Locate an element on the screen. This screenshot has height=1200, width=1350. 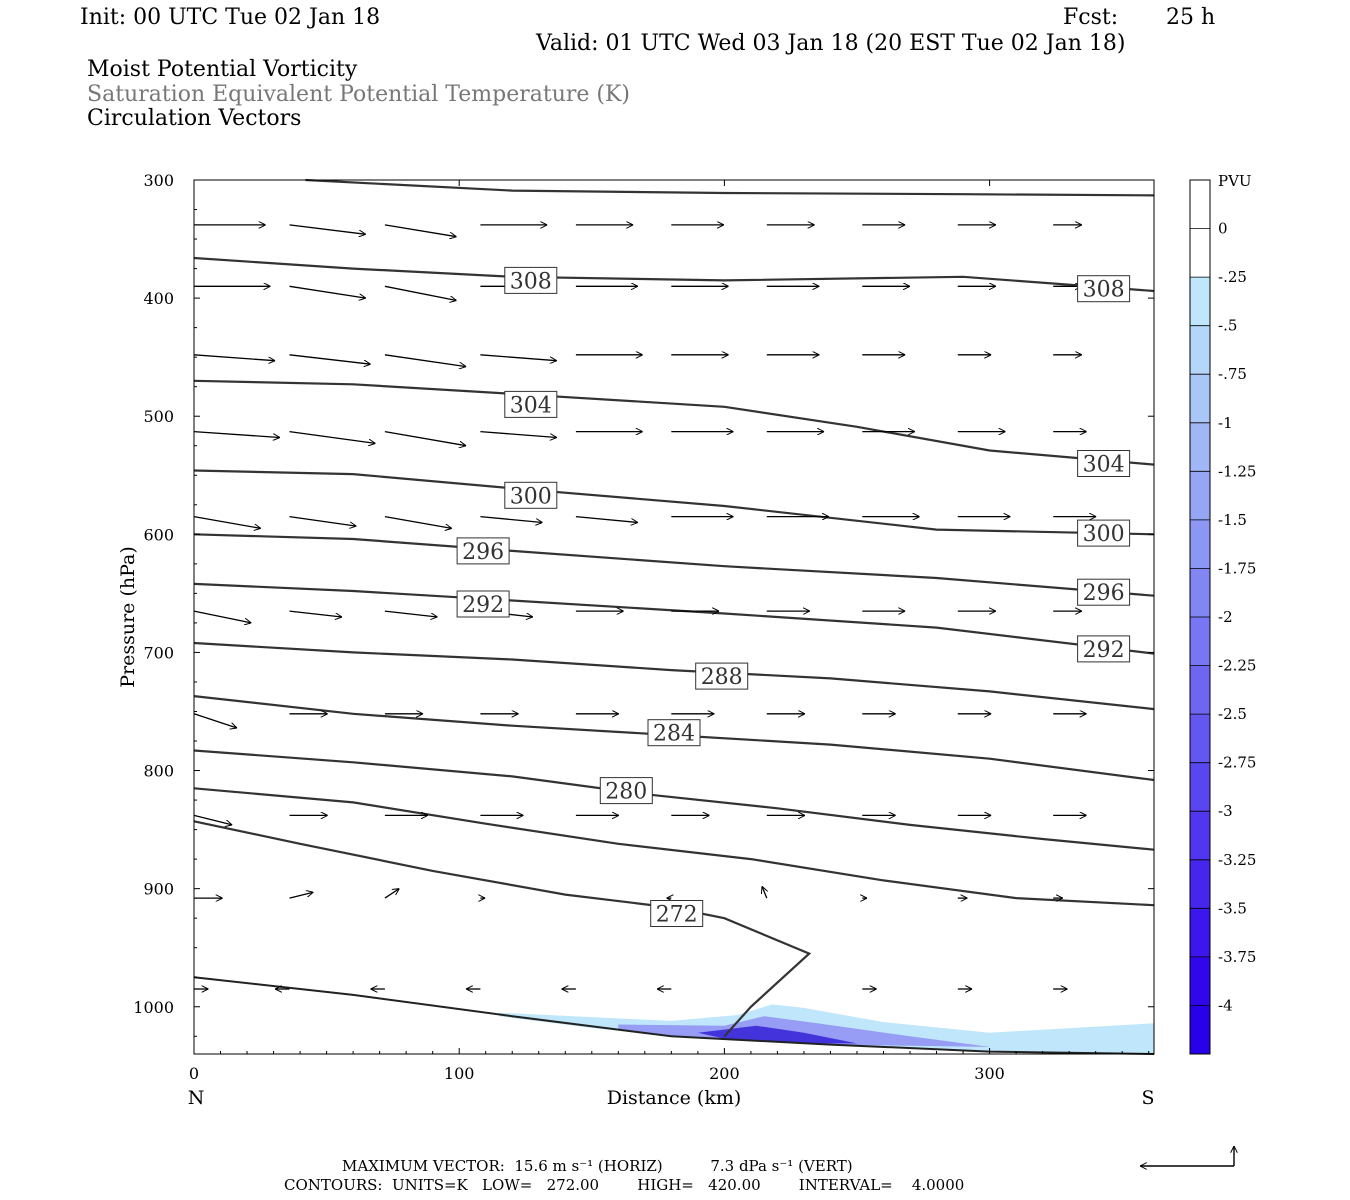
colorbar-label: -3.75 is located at coordinates (1237, 957).